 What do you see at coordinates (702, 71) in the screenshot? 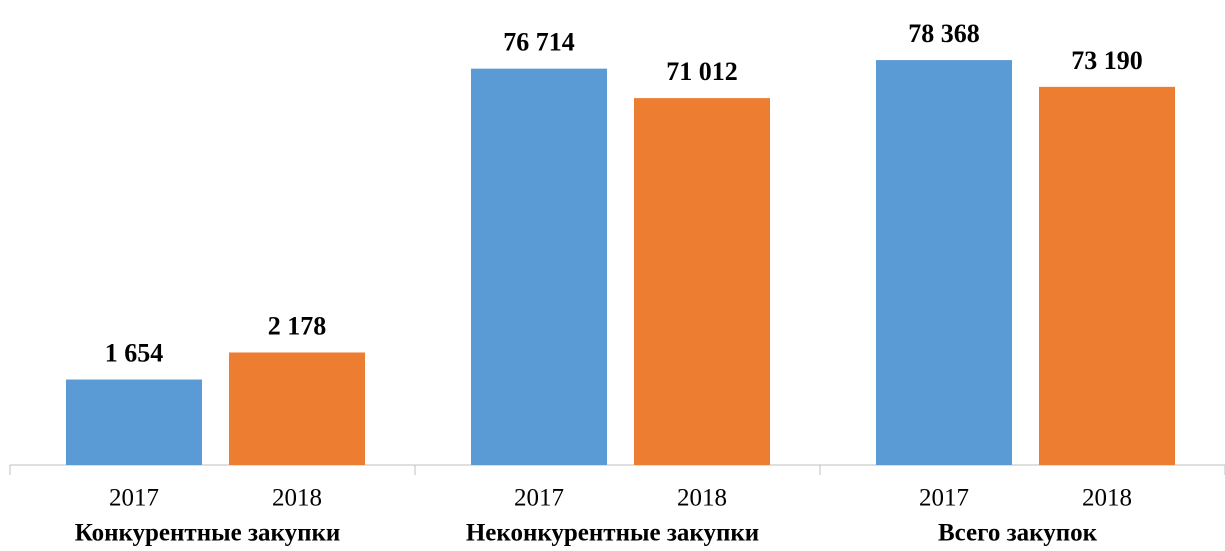
I see `value-label: 71 012` at bounding box center [702, 71].